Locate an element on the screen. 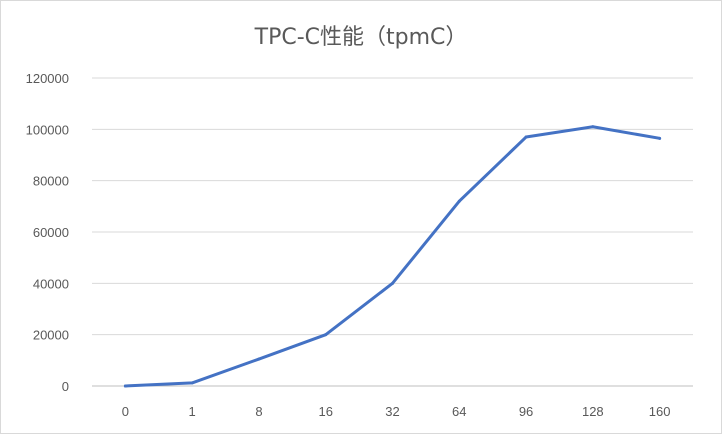 Image resolution: width=722 pixels, height=434 pixels. y-tick-label: 40000 is located at coordinates (51, 283).